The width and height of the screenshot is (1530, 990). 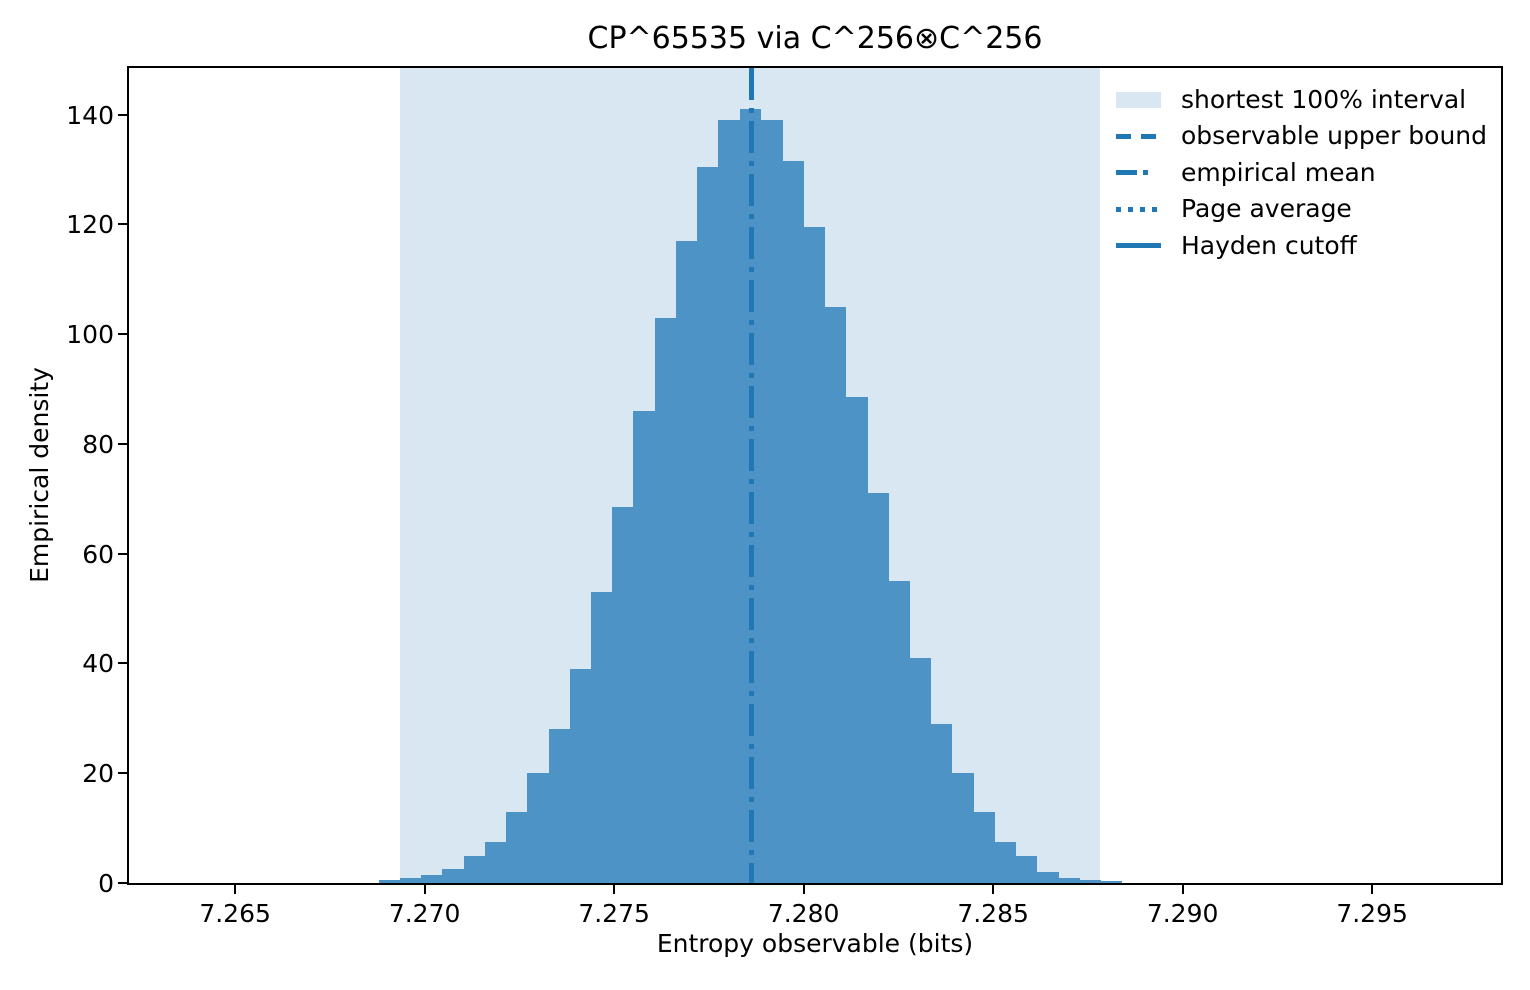 I want to click on legend-row: empirical mean, so click(x=1300, y=172).